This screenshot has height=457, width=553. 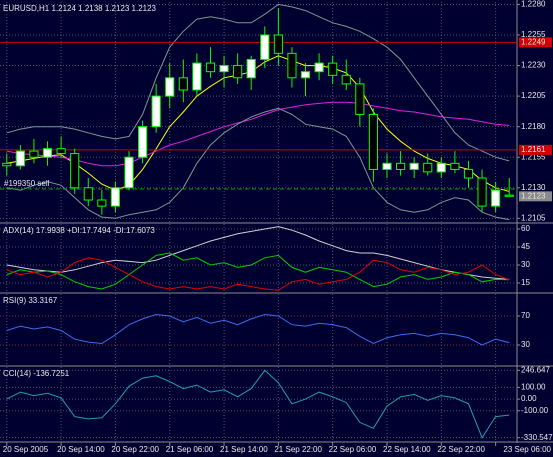 I want to click on y-tick-label: 60, so click(x=525, y=228).